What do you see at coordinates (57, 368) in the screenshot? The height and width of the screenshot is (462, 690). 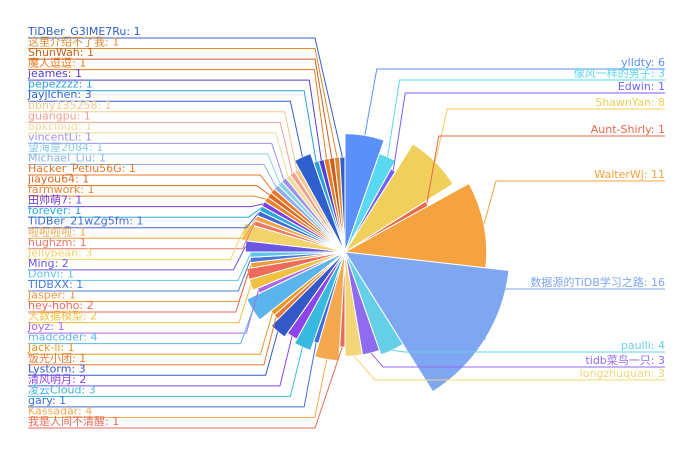 I see `slice-label: Lystorm: 3` at bounding box center [57, 368].